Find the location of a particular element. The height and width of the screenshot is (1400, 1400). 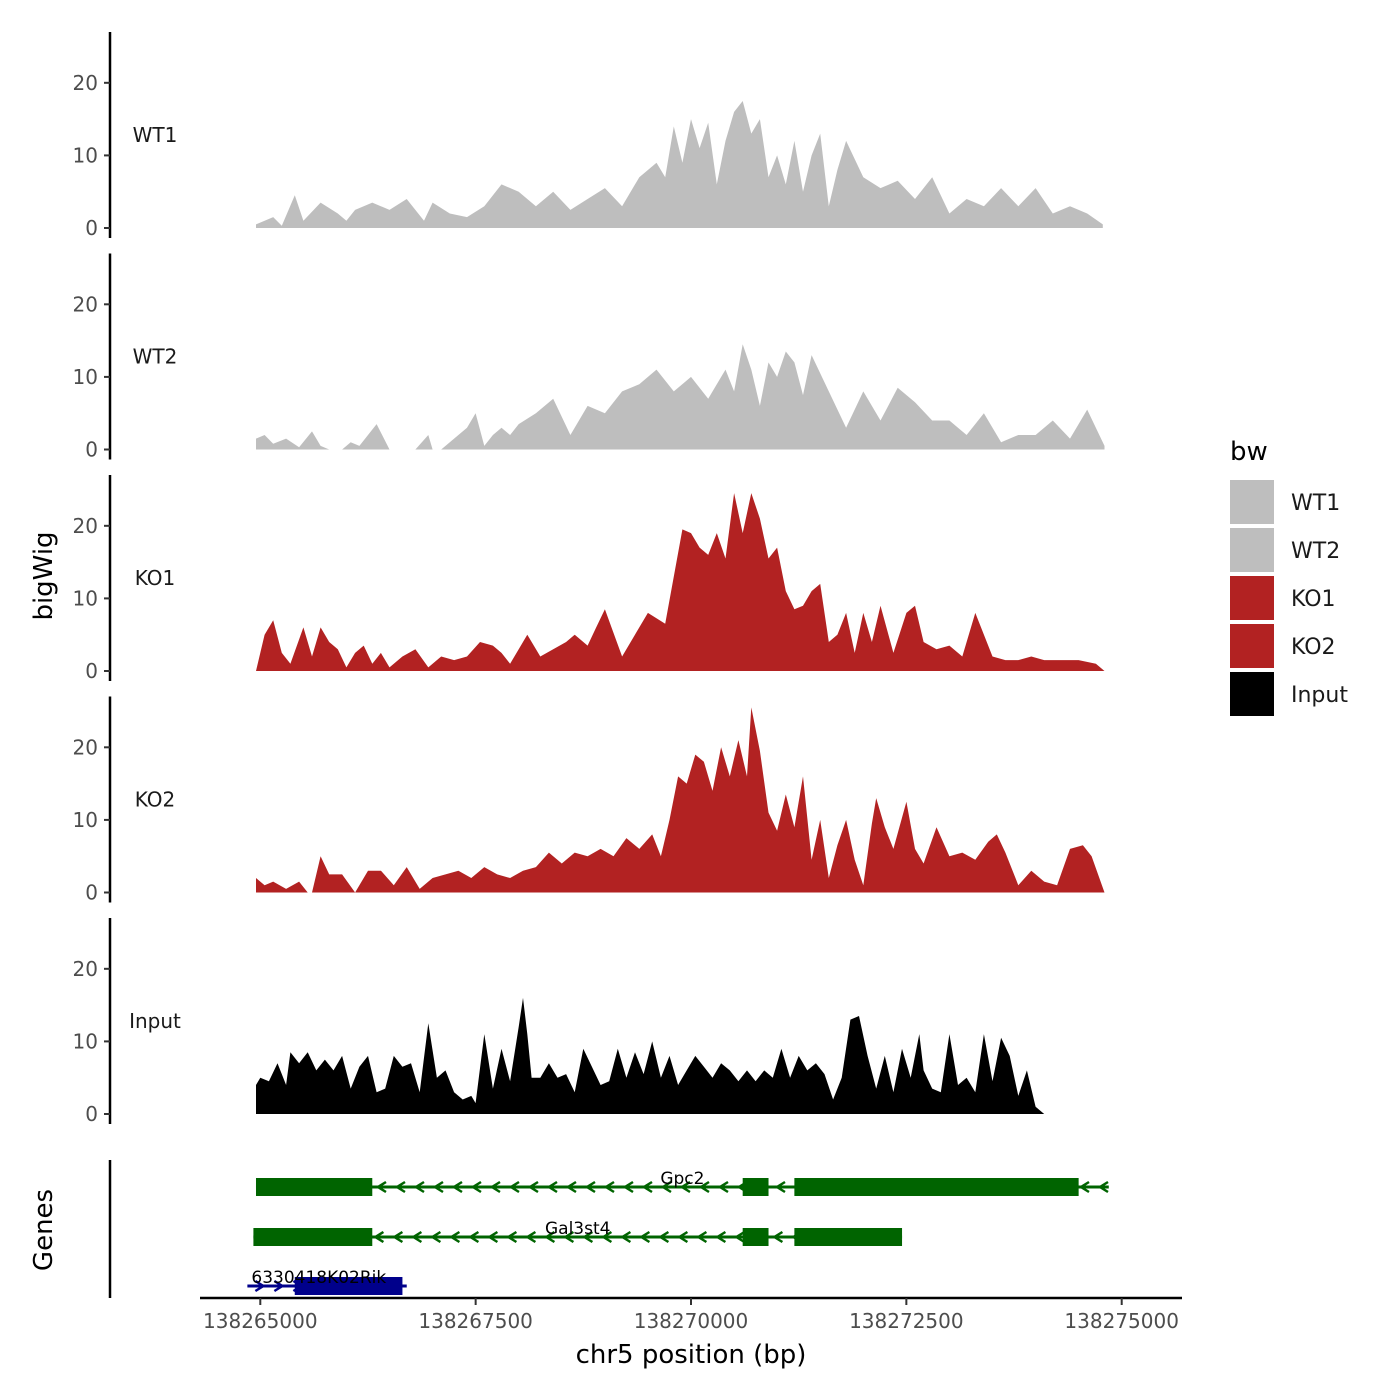

legend: bw WT1 WT2 KO1 KO2 Input is located at coordinates (1289, 576).